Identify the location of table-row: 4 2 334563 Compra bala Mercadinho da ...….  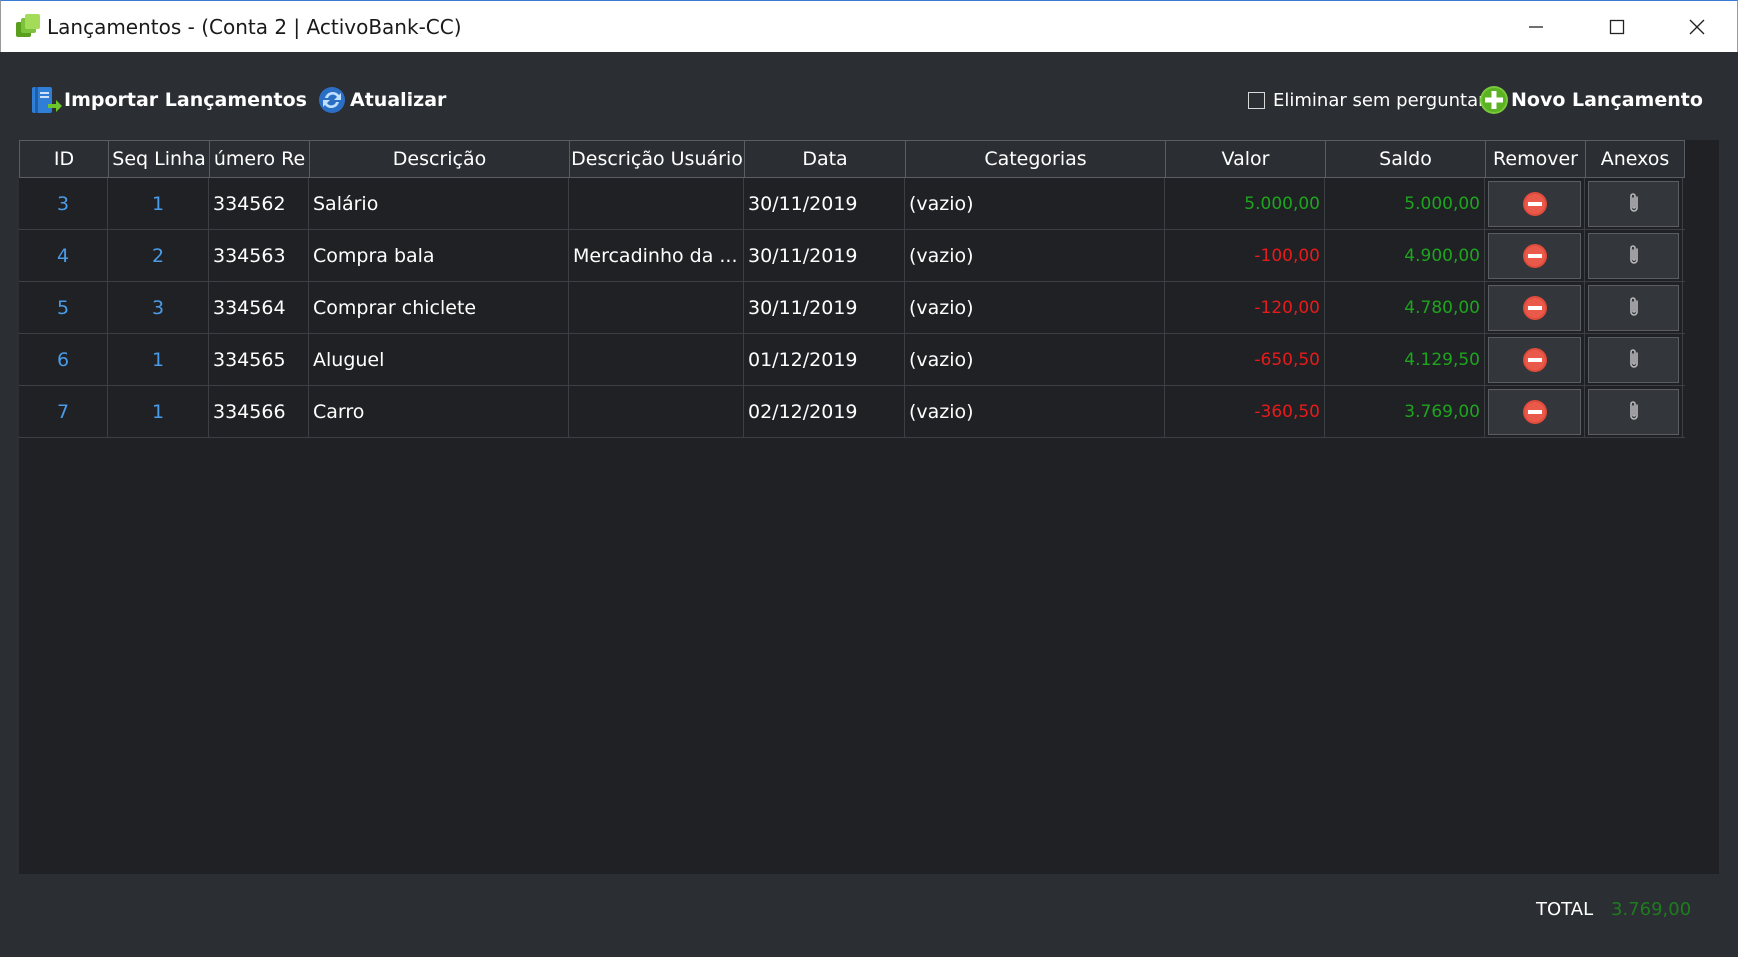
(852, 256).